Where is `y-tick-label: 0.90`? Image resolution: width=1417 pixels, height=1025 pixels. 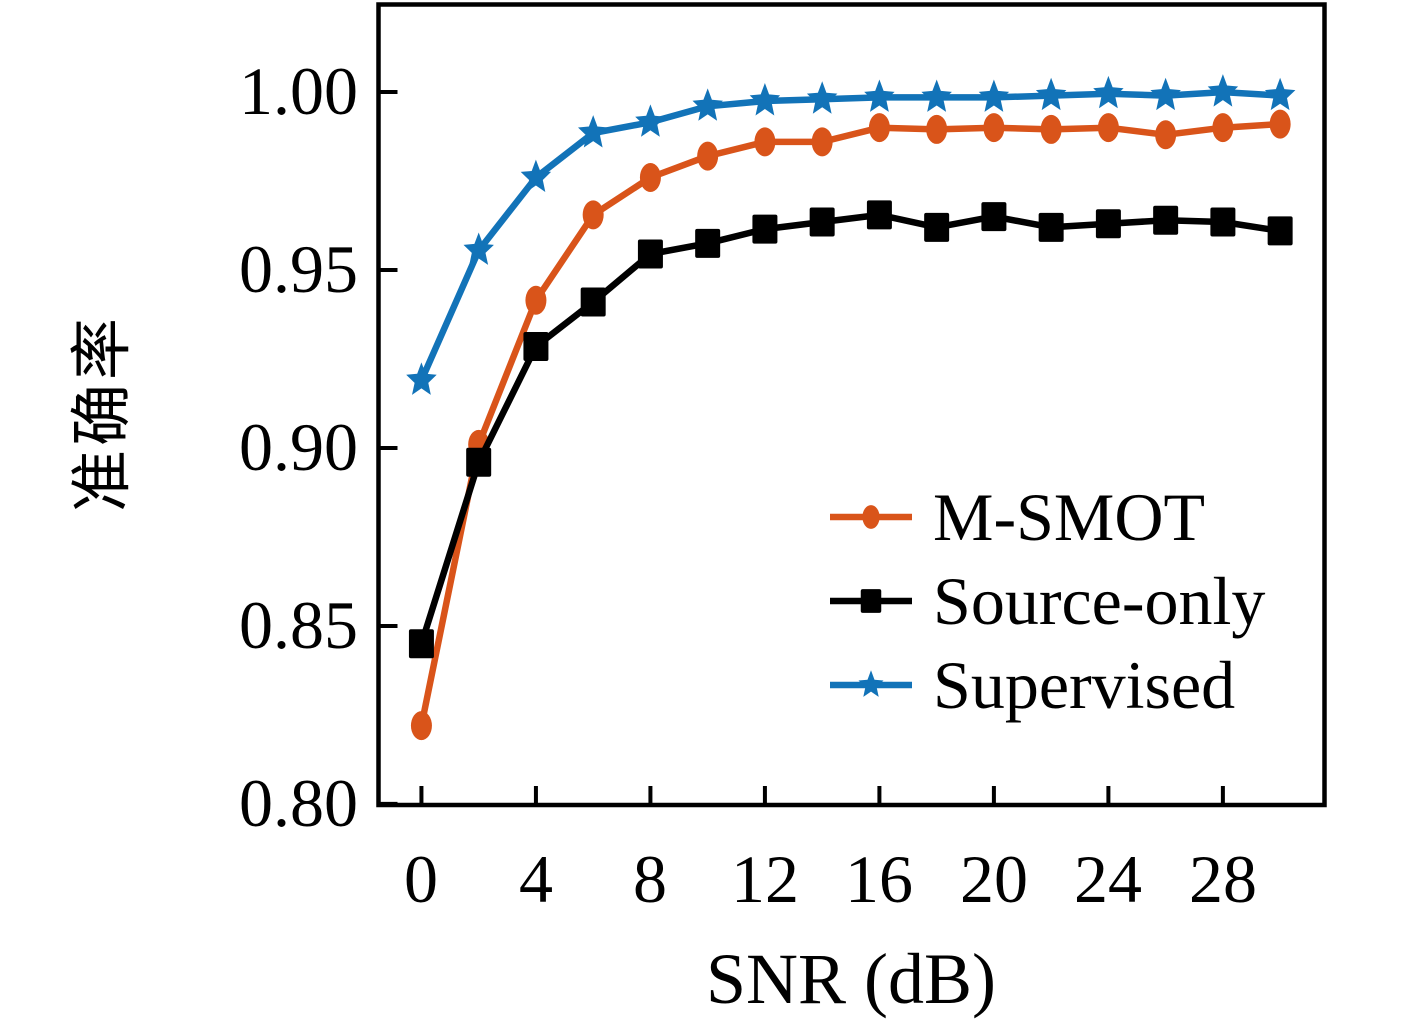
y-tick-label: 0.90 is located at coordinates (298, 447).